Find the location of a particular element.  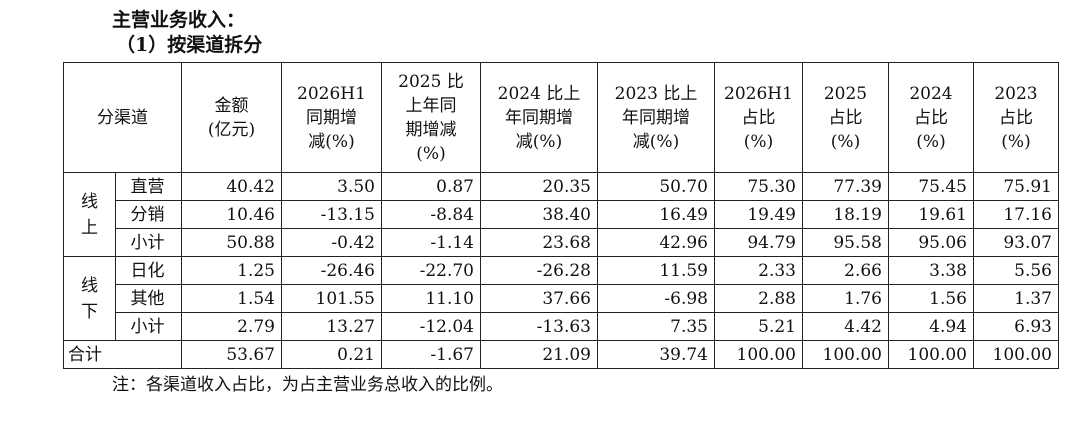

value-cell: 50.70 is located at coordinates (656, 186).